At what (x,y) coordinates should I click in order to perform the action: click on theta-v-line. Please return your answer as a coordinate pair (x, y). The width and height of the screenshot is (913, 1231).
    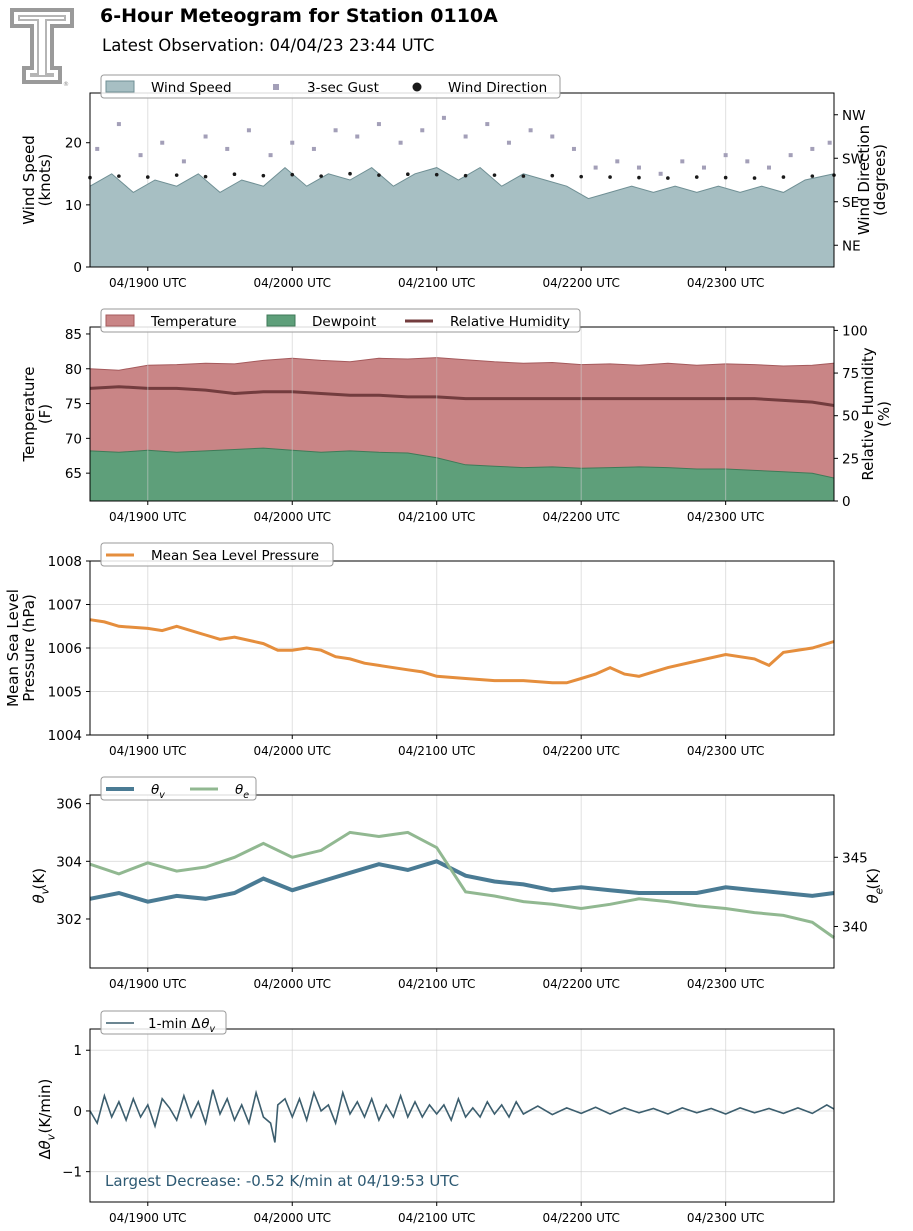
    Looking at the image, I should click on (462, 881).